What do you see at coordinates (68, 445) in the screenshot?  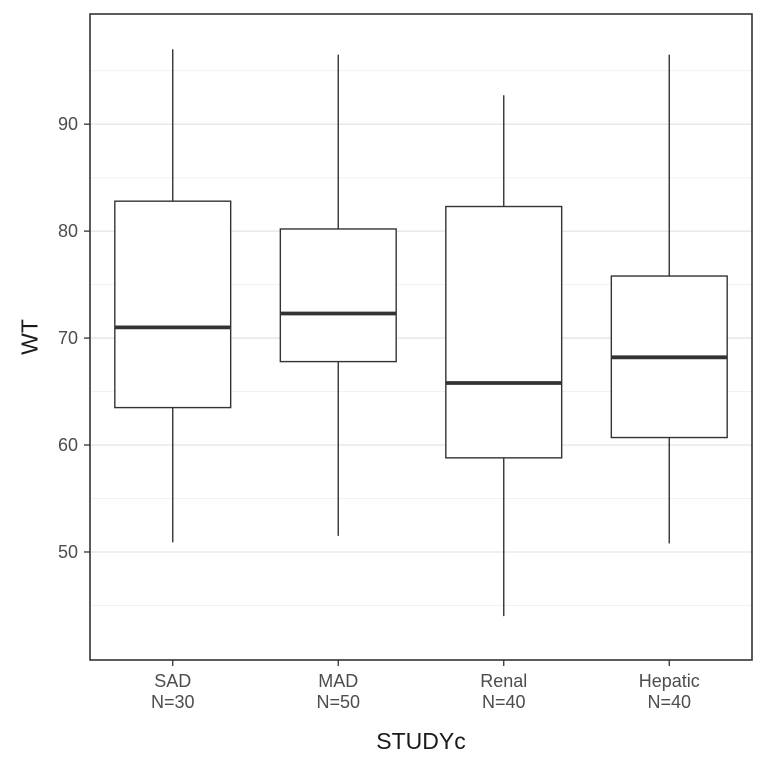 I see `y-tick-label-60: 60` at bounding box center [68, 445].